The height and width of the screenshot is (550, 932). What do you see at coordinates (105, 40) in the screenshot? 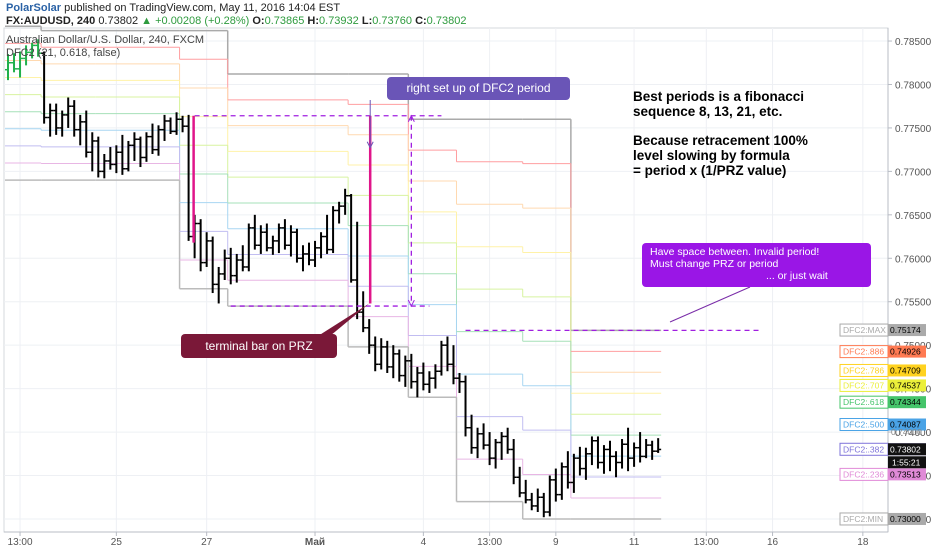
I see `chart-title: Australian Dollar/U.S. Dollar, 240, FXCM` at bounding box center [105, 40].